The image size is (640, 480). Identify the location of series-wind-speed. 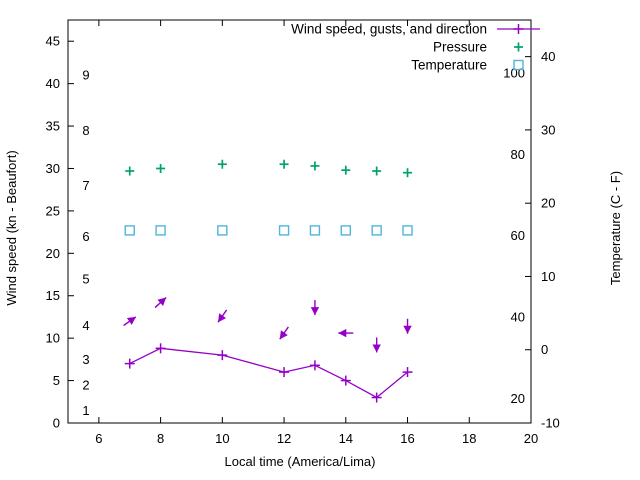
(268, 373).